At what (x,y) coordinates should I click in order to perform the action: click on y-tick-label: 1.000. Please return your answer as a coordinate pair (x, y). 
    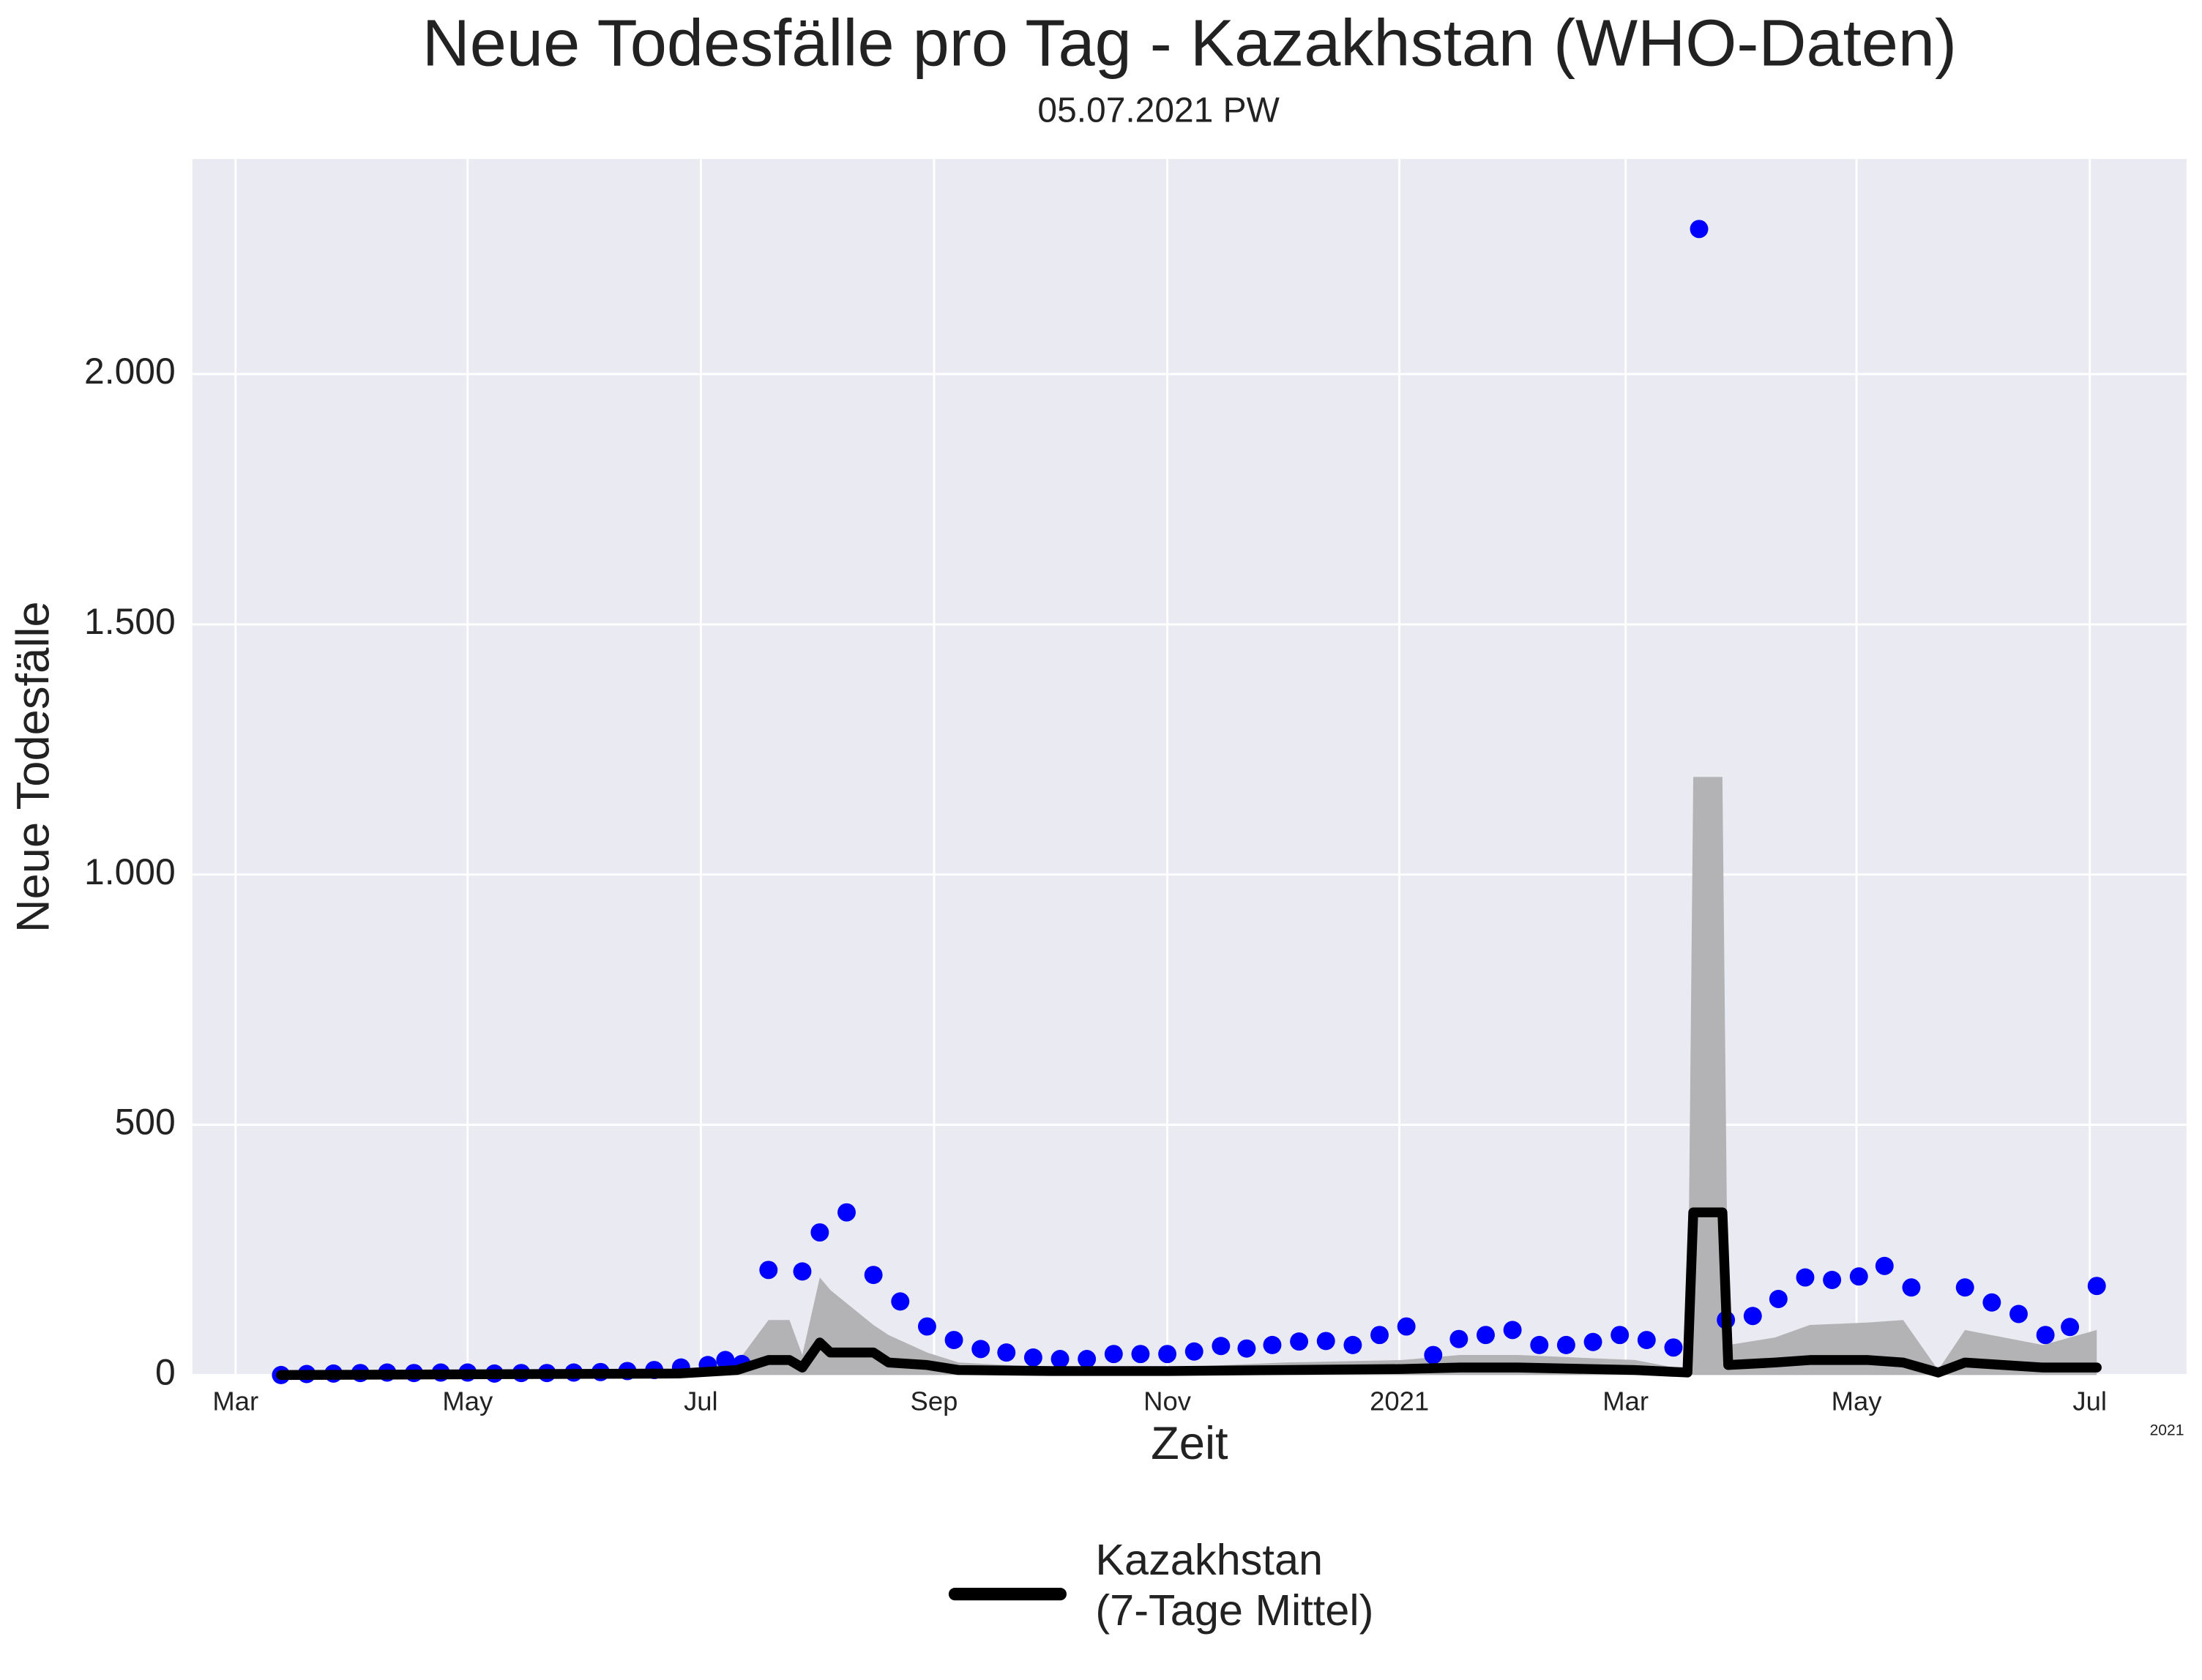
    Looking at the image, I should click on (130, 871).